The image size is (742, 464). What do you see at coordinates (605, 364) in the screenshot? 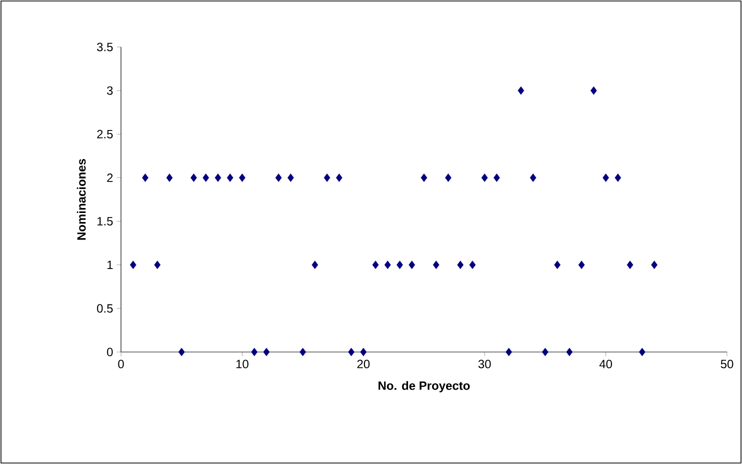
I see `x-tick-label: 40` at bounding box center [605, 364].